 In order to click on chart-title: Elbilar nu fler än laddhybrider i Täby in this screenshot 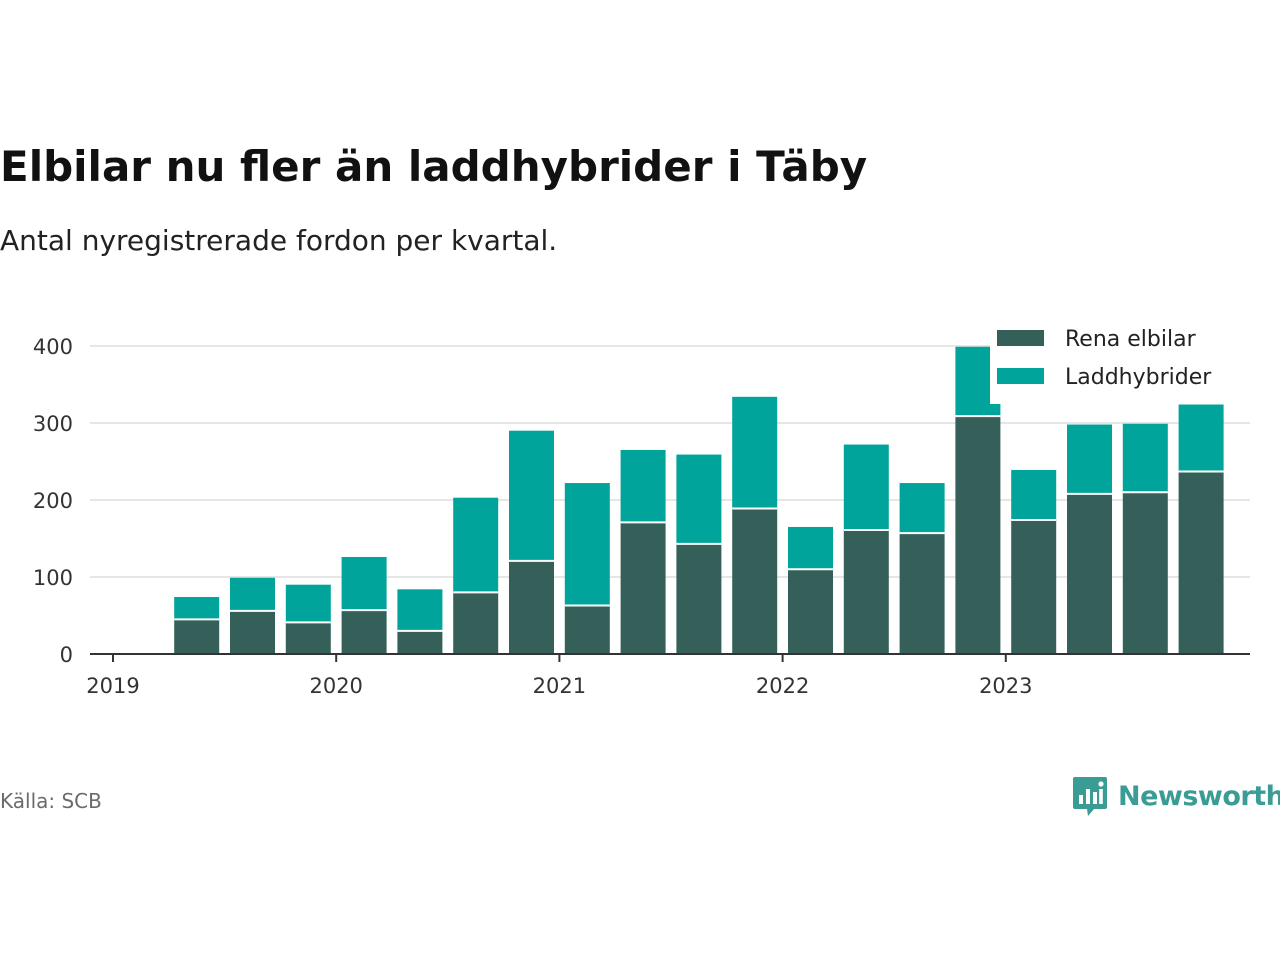, I will do `click(434, 166)`.